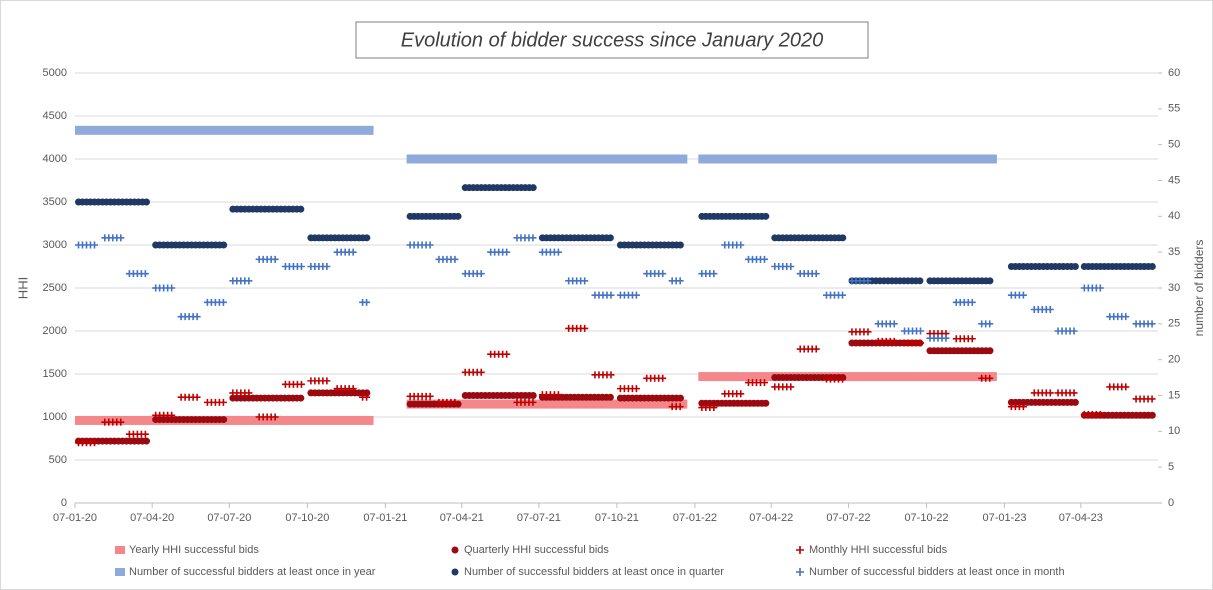 The width and height of the screenshot is (1213, 590). What do you see at coordinates (55, 159) in the screenshot?
I see `y-tick-label: 4000` at bounding box center [55, 159].